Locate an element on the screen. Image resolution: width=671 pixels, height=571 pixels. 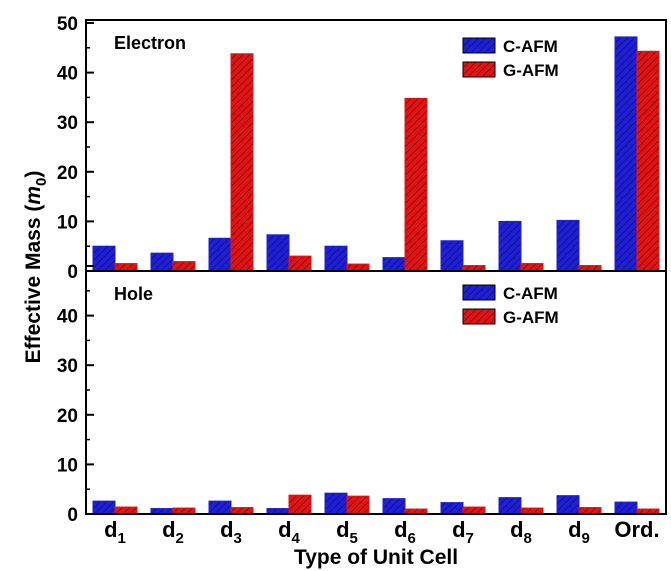
panel-label: Hole is located at coordinates (133, 294).